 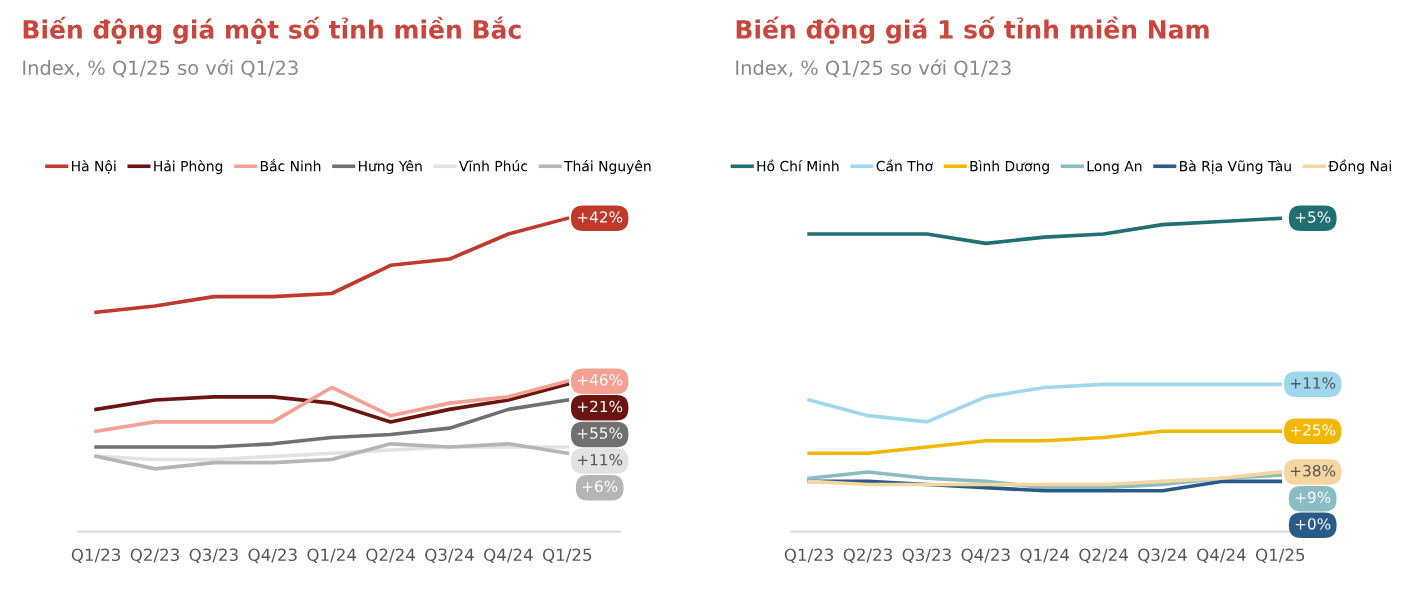 I want to click on chart-title: Biến động giá một số tỉnh miền Bắc, so click(x=272, y=30).